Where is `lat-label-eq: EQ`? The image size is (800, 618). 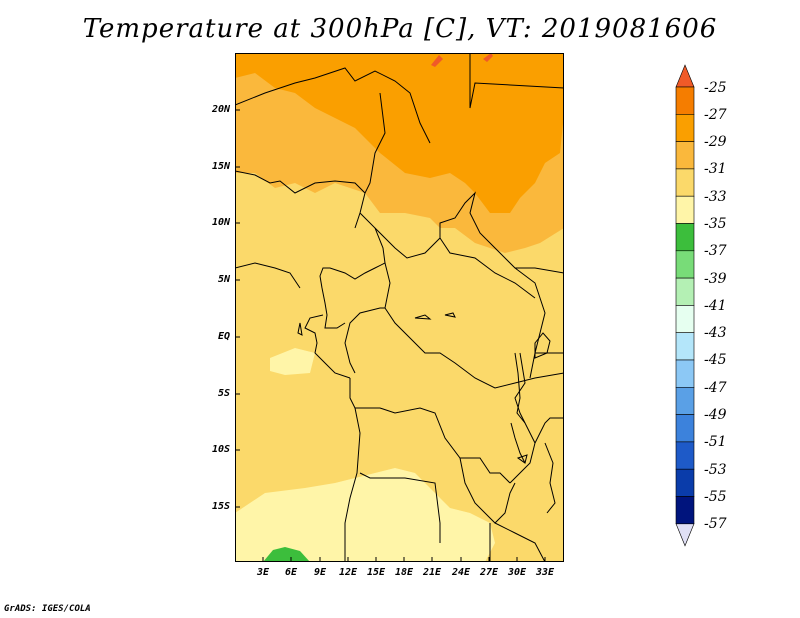 lat-label-eq: EQ is located at coordinates (223, 336).